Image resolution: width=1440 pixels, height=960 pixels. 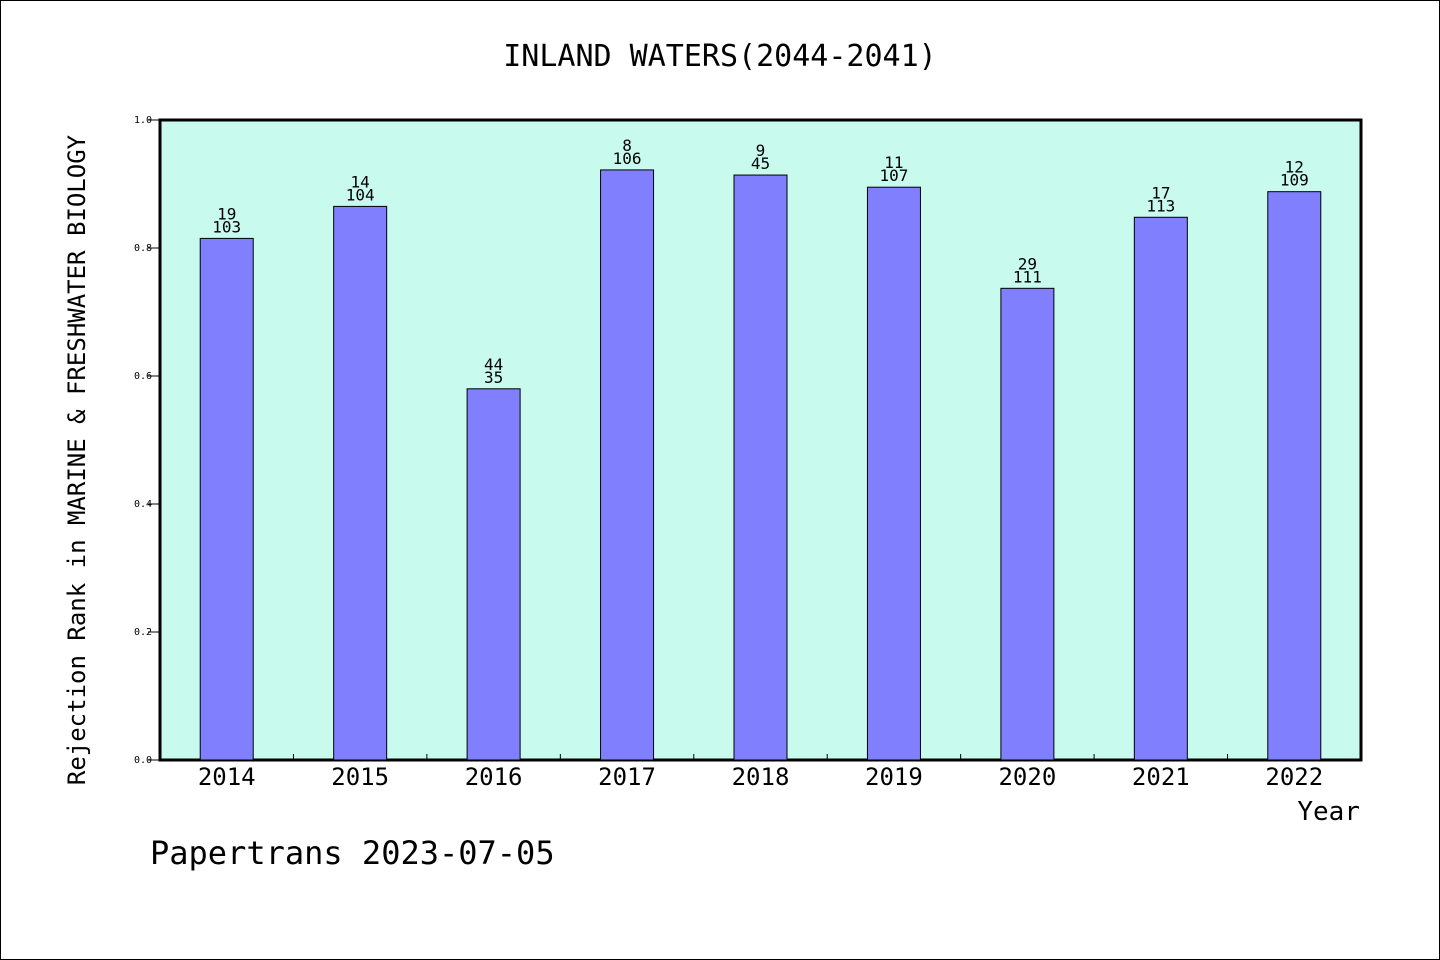 I want to click on x-tick-label: 2022, so click(x=1294, y=777).